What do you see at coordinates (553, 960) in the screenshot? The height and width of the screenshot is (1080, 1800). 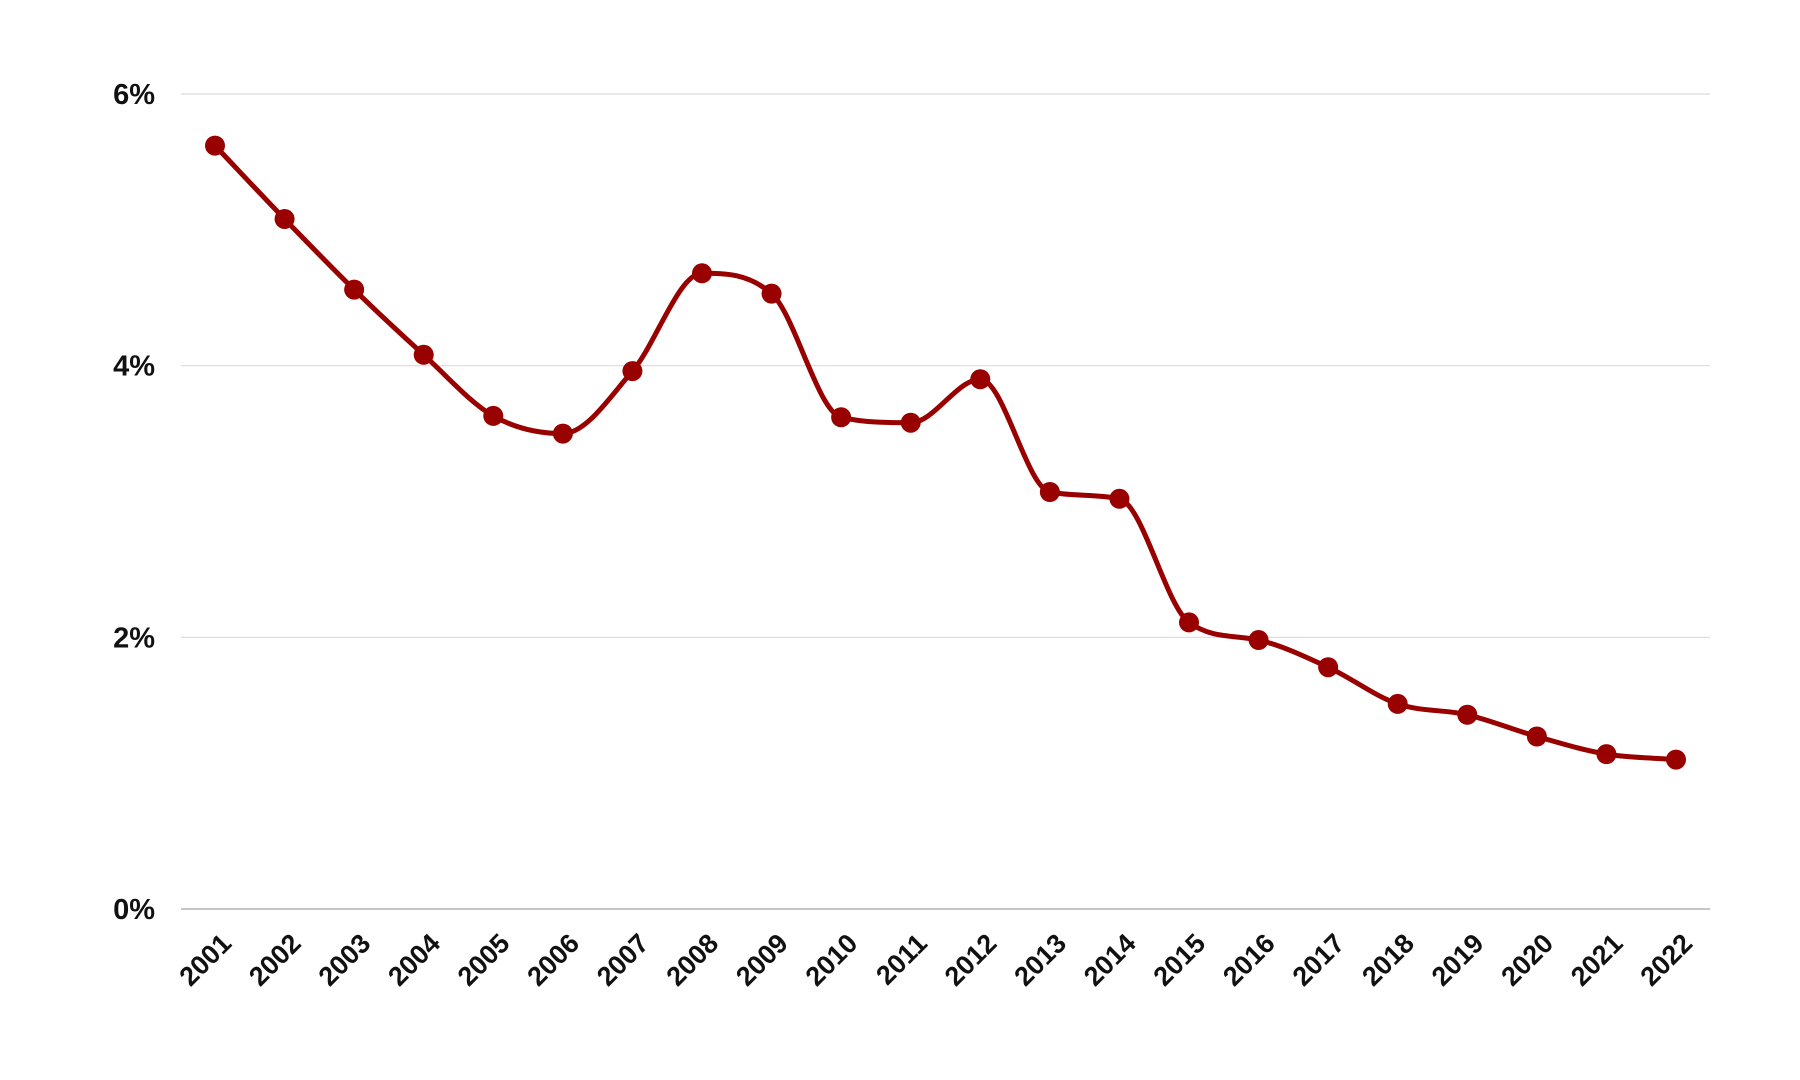 I see `x-tick-label: 2006` at bounding box center [553, 960].